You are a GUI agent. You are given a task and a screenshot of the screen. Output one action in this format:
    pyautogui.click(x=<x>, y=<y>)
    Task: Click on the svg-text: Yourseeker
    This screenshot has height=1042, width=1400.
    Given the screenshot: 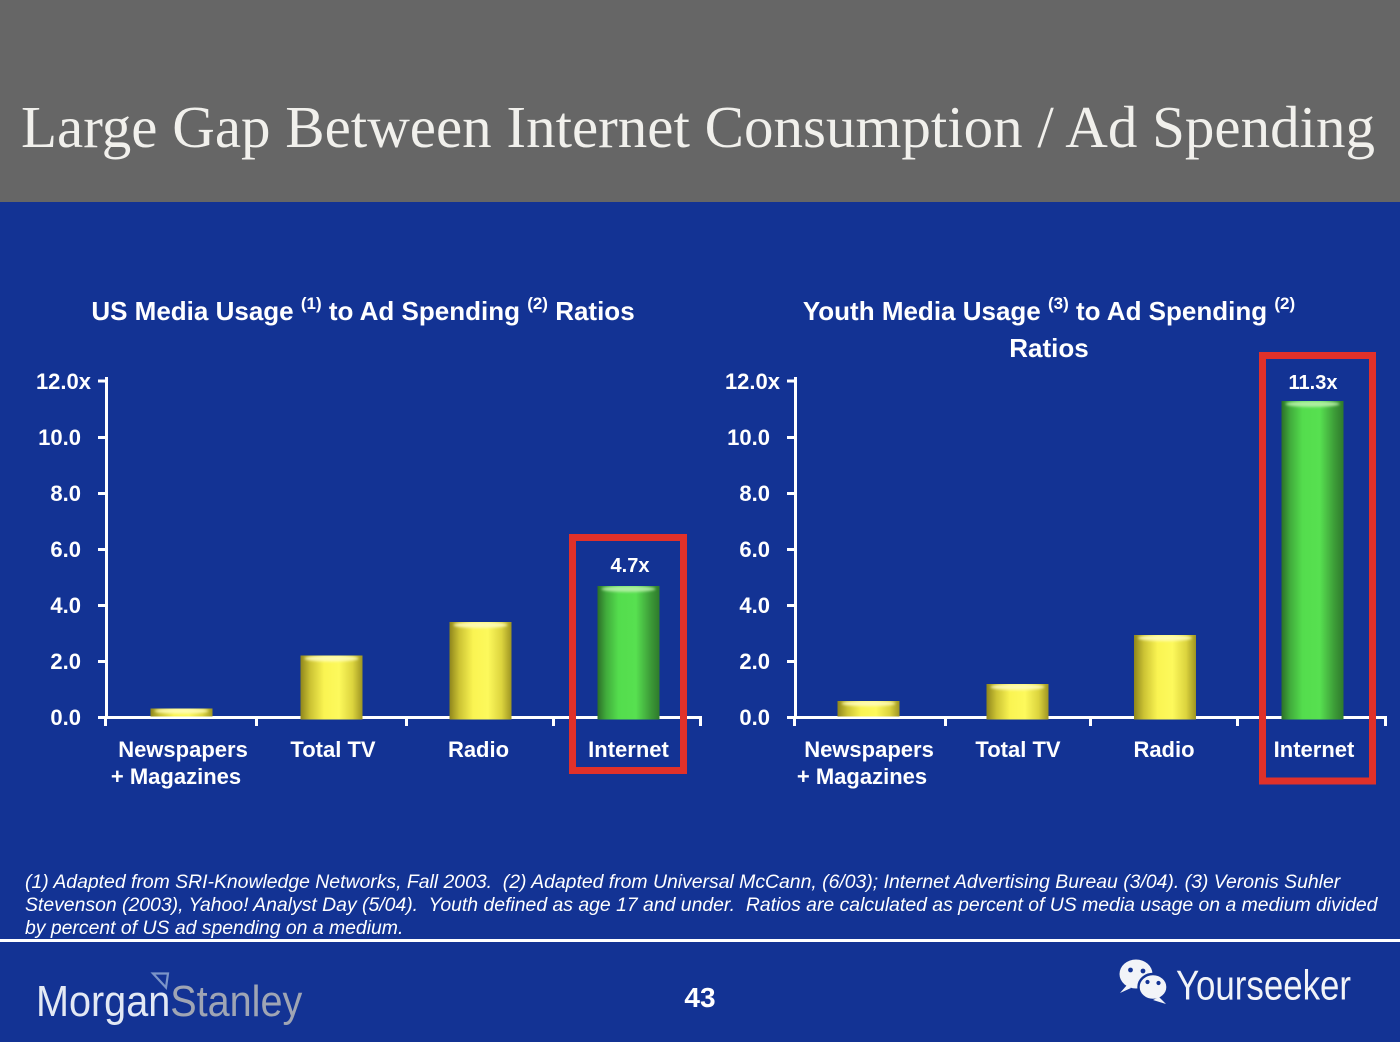 What is the action you would take?
    pyautogui.click(x=1263, y=986)
    